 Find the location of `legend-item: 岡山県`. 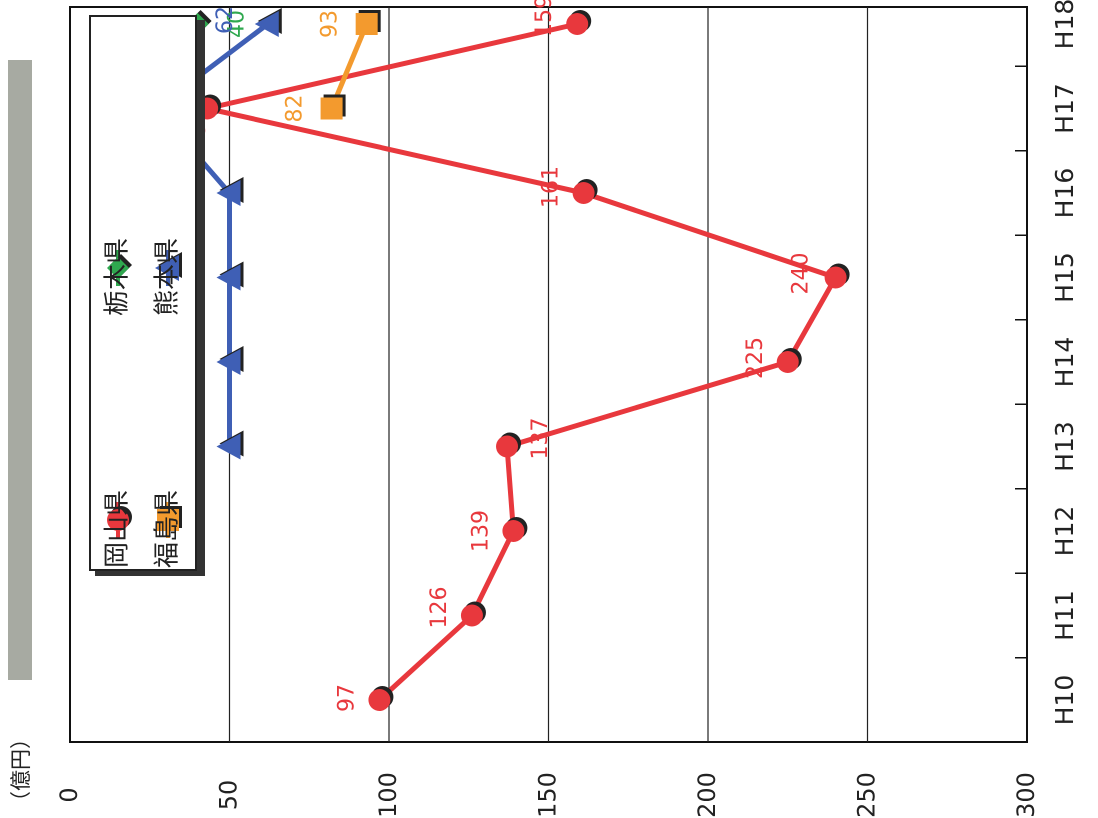

legend-item: 岡山県 is located at coordinates (118, 529).